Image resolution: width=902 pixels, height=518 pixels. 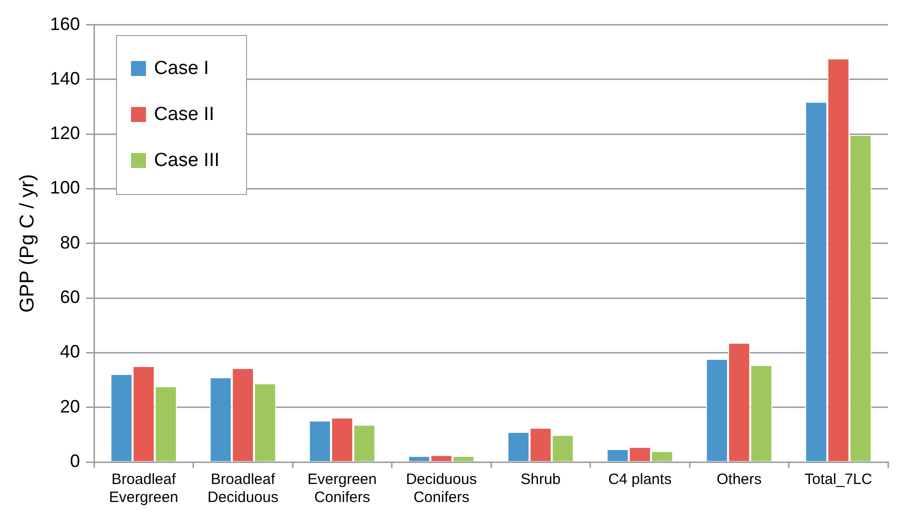 What do you see at coordinates (739, 479) in the screenshot?
I see `x-tick-label: Others` at bounding box center [739, 479].